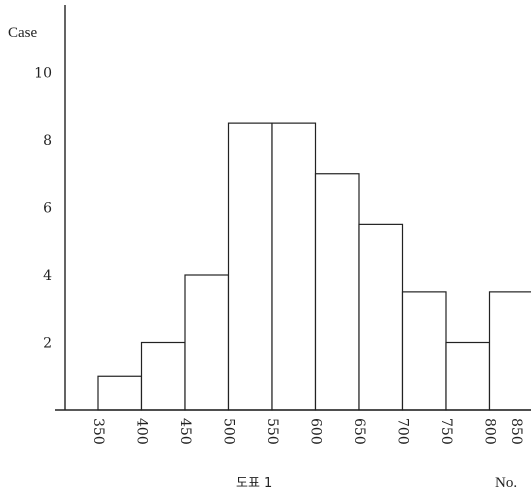 This screenshot has width=531, height=494. What do you see at coordinates (359, 431) in the screenshot?
I see `x-tick-label: 650` at bounding box center [359, 431].